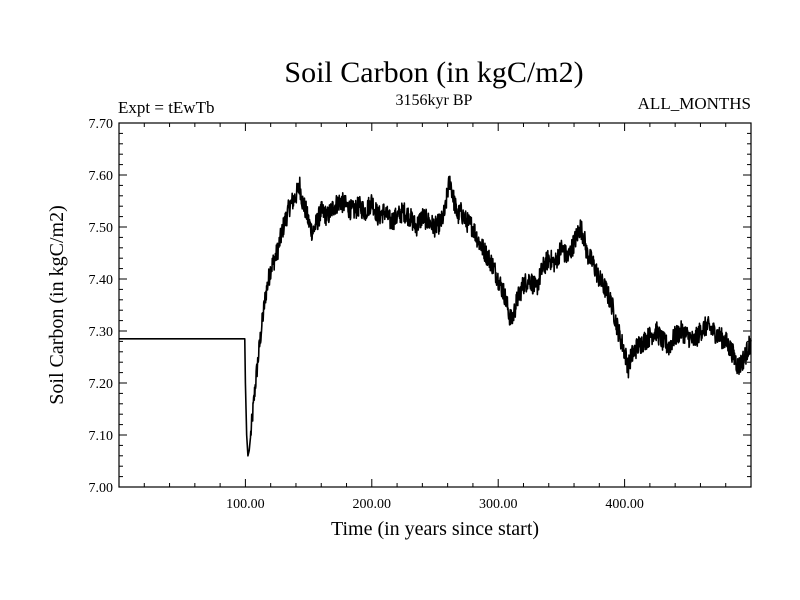 The image size is (800, 600). What do you see at coordinates (245, 504) in the screenshot?
I see `x-tick-label: 100.00` at bounding box center [245, 504].